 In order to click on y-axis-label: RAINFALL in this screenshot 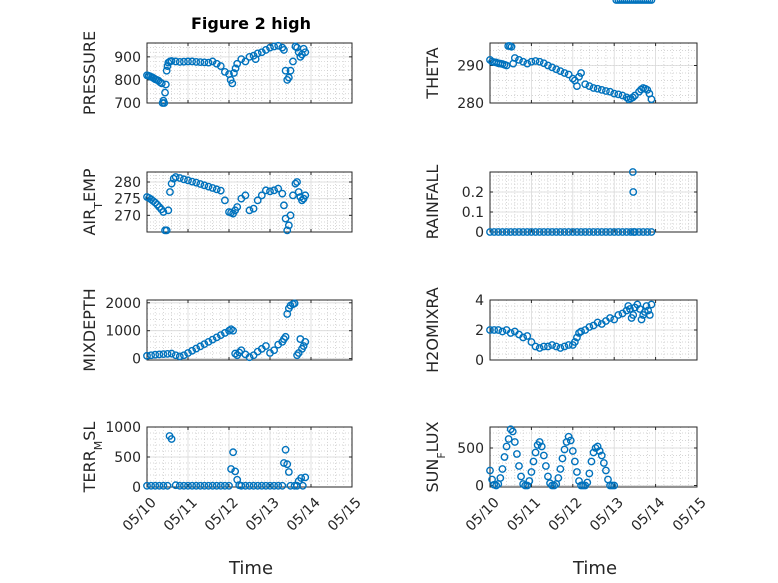, I will do `click(432, 202)`.